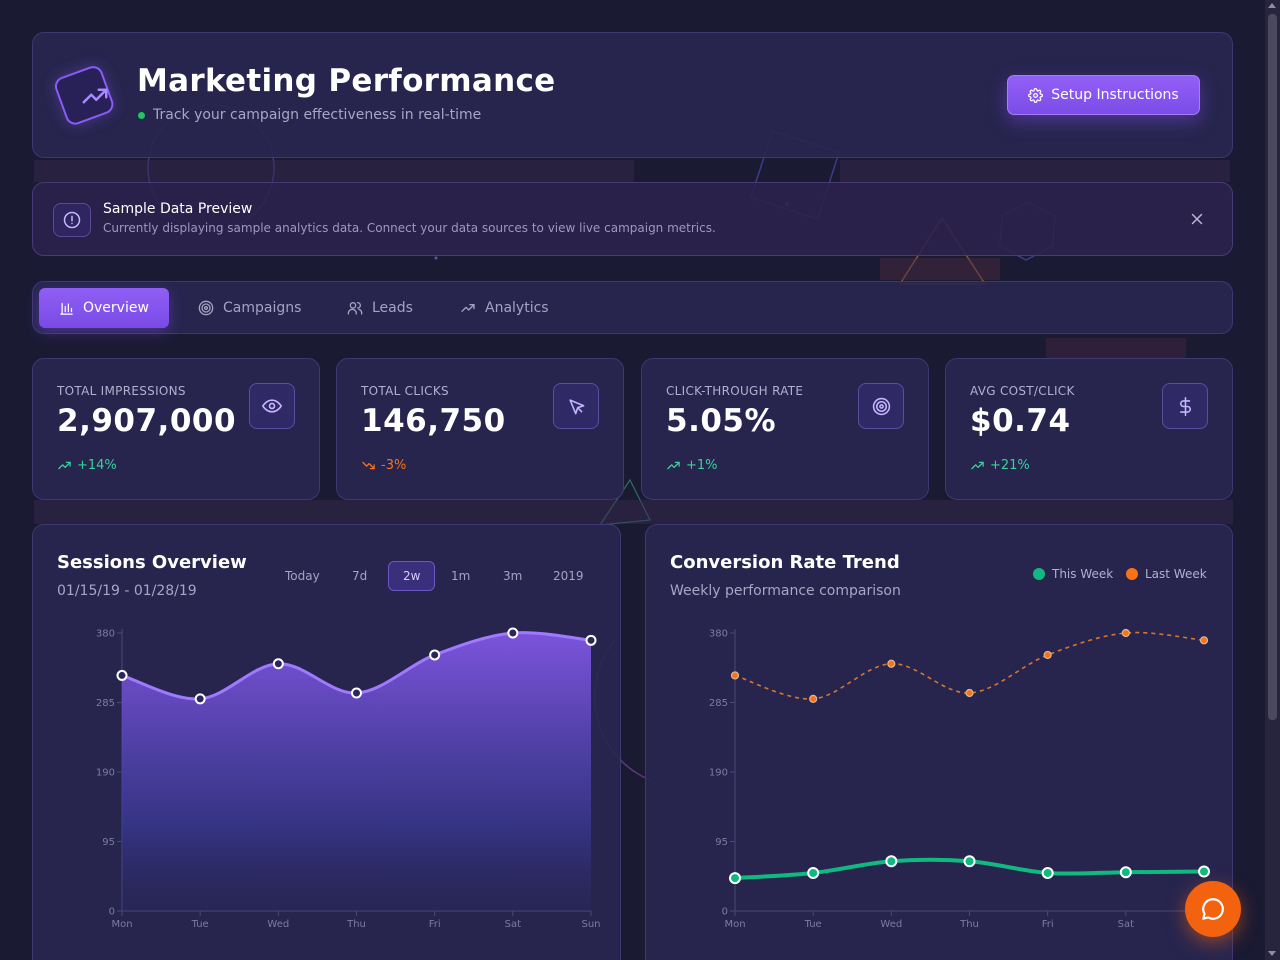  I want to click on sessions-x-tick-label: Sat, so click(513, 924).